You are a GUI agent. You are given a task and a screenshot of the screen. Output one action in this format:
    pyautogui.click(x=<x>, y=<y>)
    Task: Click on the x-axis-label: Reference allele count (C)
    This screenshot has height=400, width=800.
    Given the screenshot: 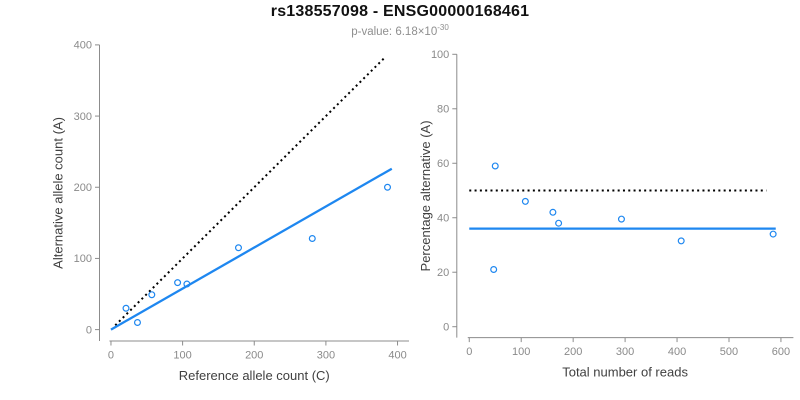 What is the action you would take?
    pyautogui.click(x=254, y=375)
    